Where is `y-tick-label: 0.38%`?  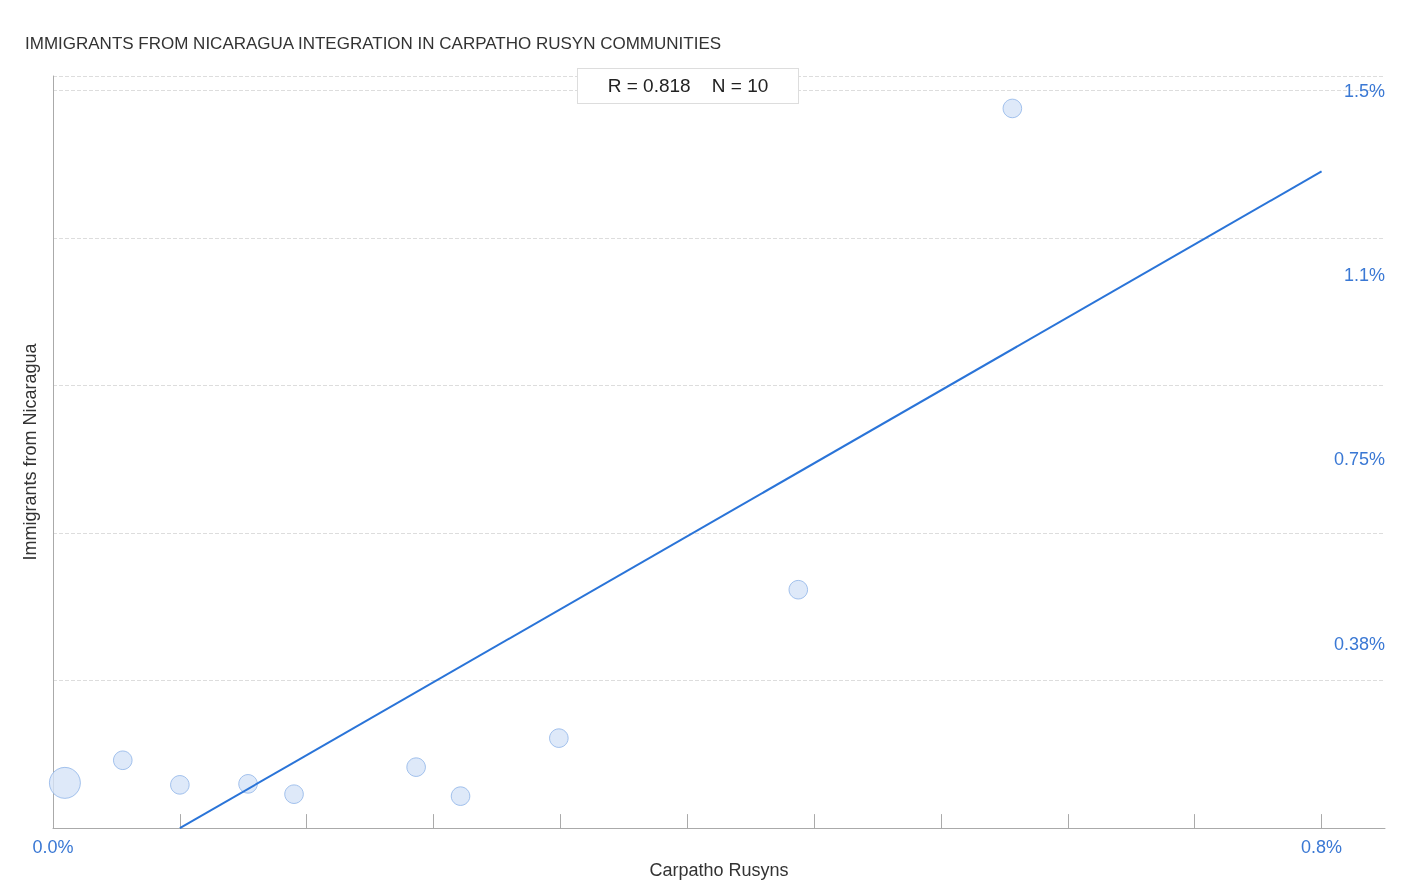 y-tick-label: 0.38% is located at coordinates (1359, 643).